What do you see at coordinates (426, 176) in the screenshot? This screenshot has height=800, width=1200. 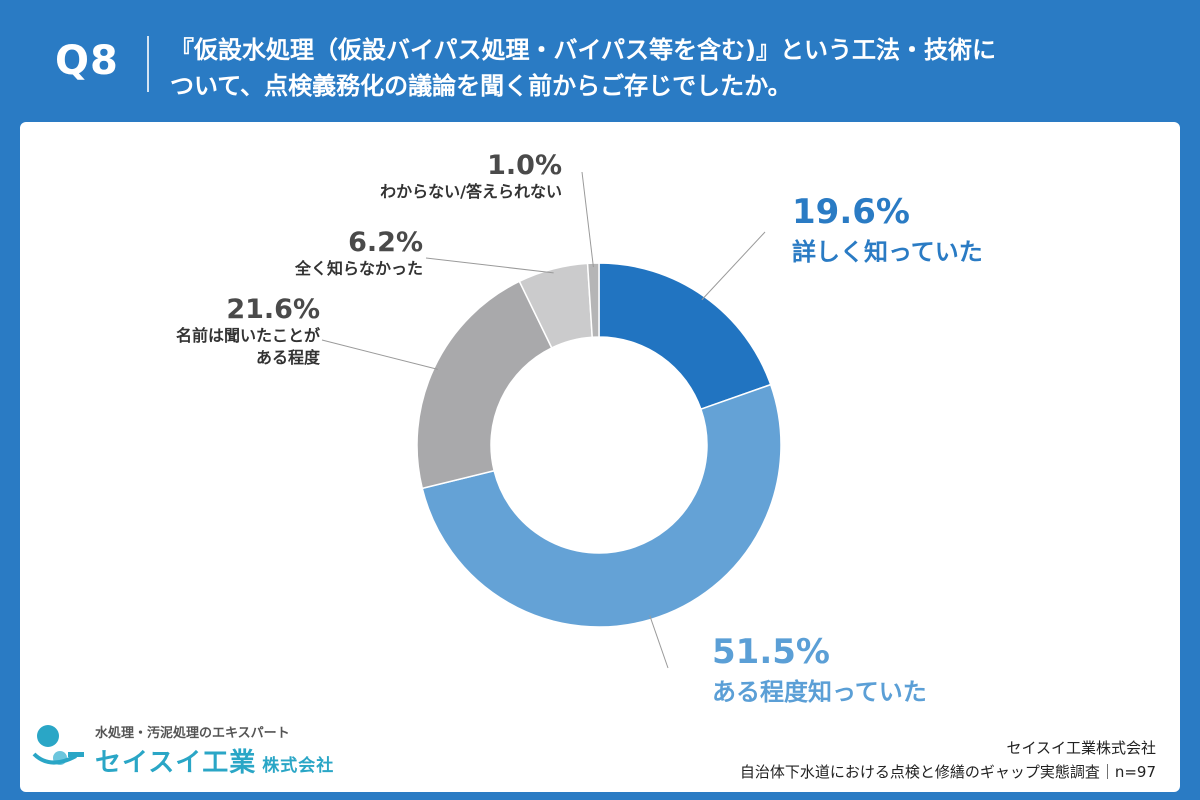 I see `label-group-unsure: 1.0% わからない/答えられない` at bounding box center [426, 176].